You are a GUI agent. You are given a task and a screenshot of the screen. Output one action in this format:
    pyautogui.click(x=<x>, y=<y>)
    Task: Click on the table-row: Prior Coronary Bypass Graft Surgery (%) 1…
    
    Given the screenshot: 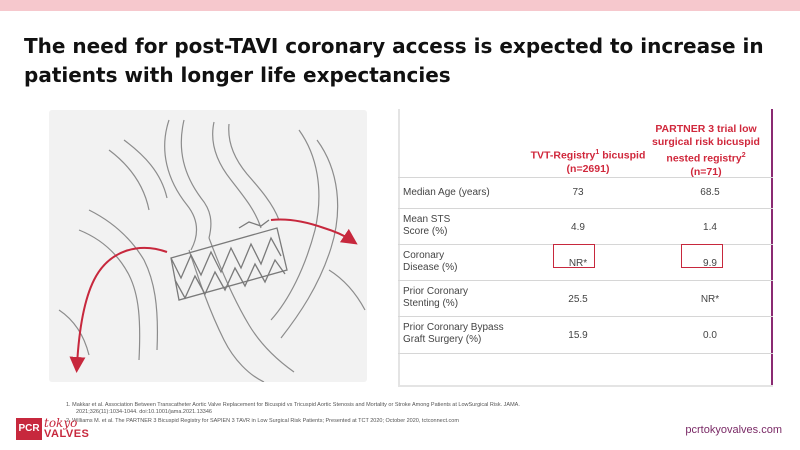 What is the action you would take?
    pyautogui.click(x=585, y=335)
    